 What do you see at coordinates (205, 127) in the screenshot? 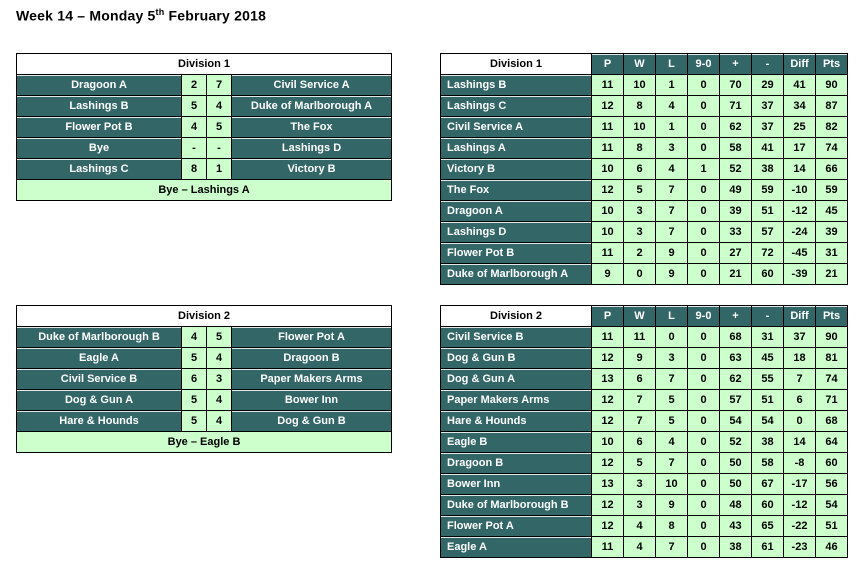
I see `match-row: Flower Pot B 4 5 The Fox` at bounding box center [205, 127].